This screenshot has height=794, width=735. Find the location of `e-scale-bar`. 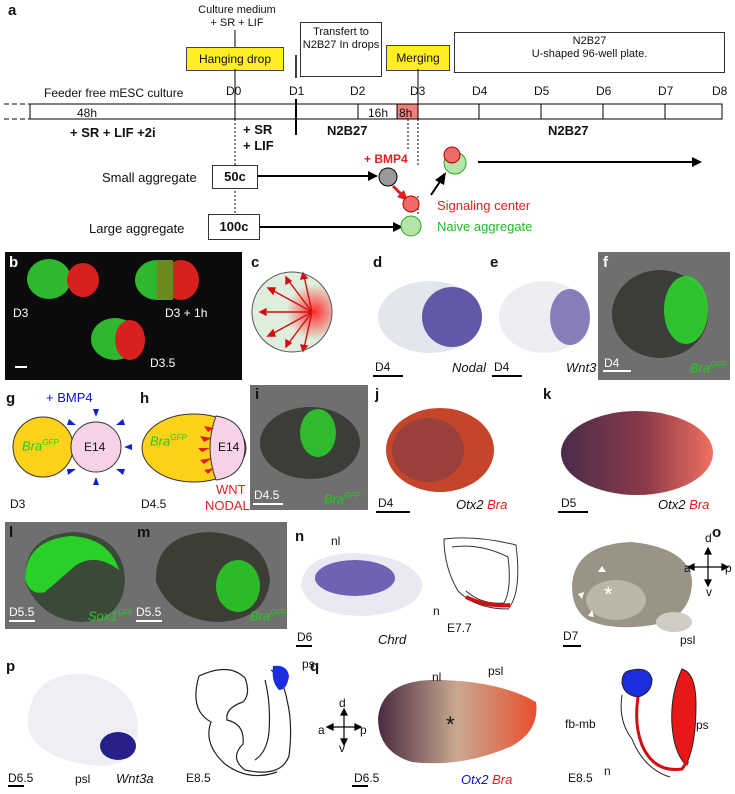

e-scale-bar is located at coordinates (507, 376).